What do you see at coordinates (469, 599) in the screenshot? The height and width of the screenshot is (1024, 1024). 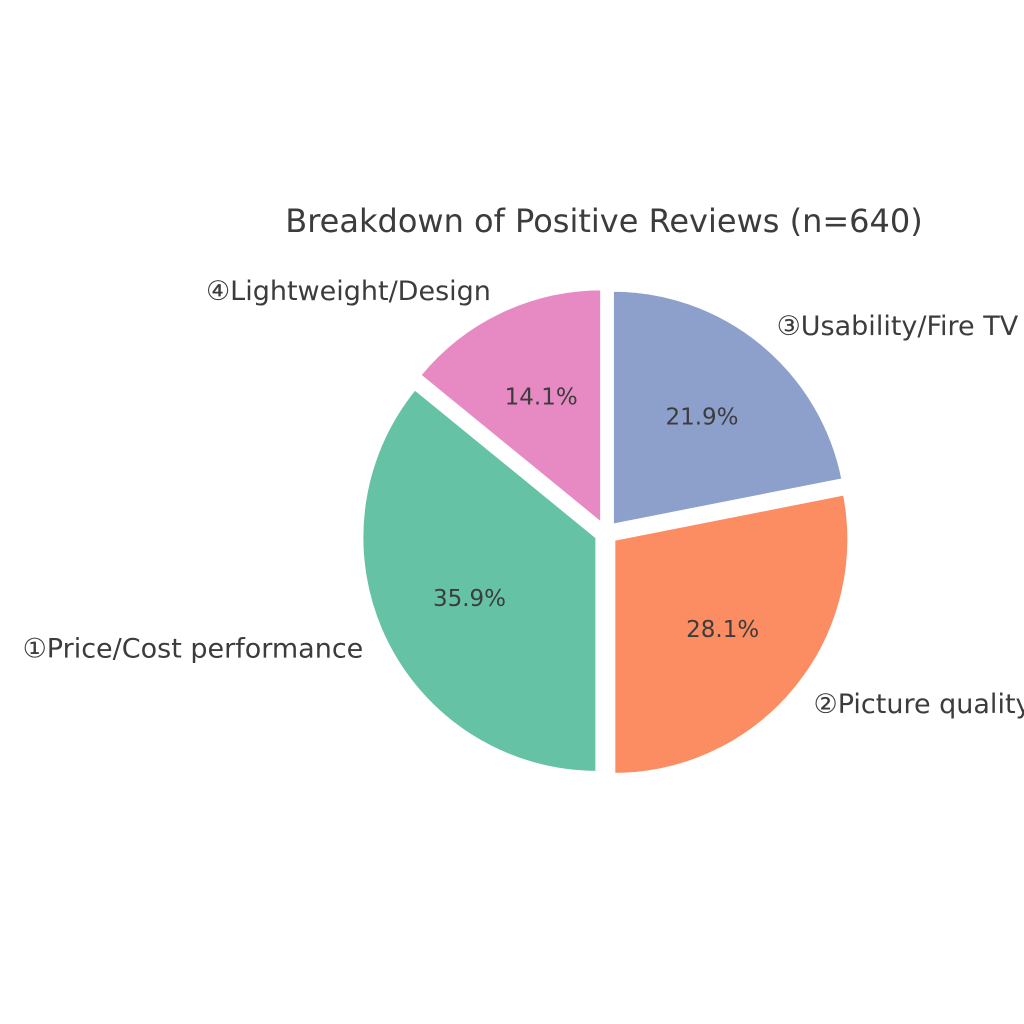 I see `pie-pct-label-2: 35.9%` at bounding box center [469, 599].